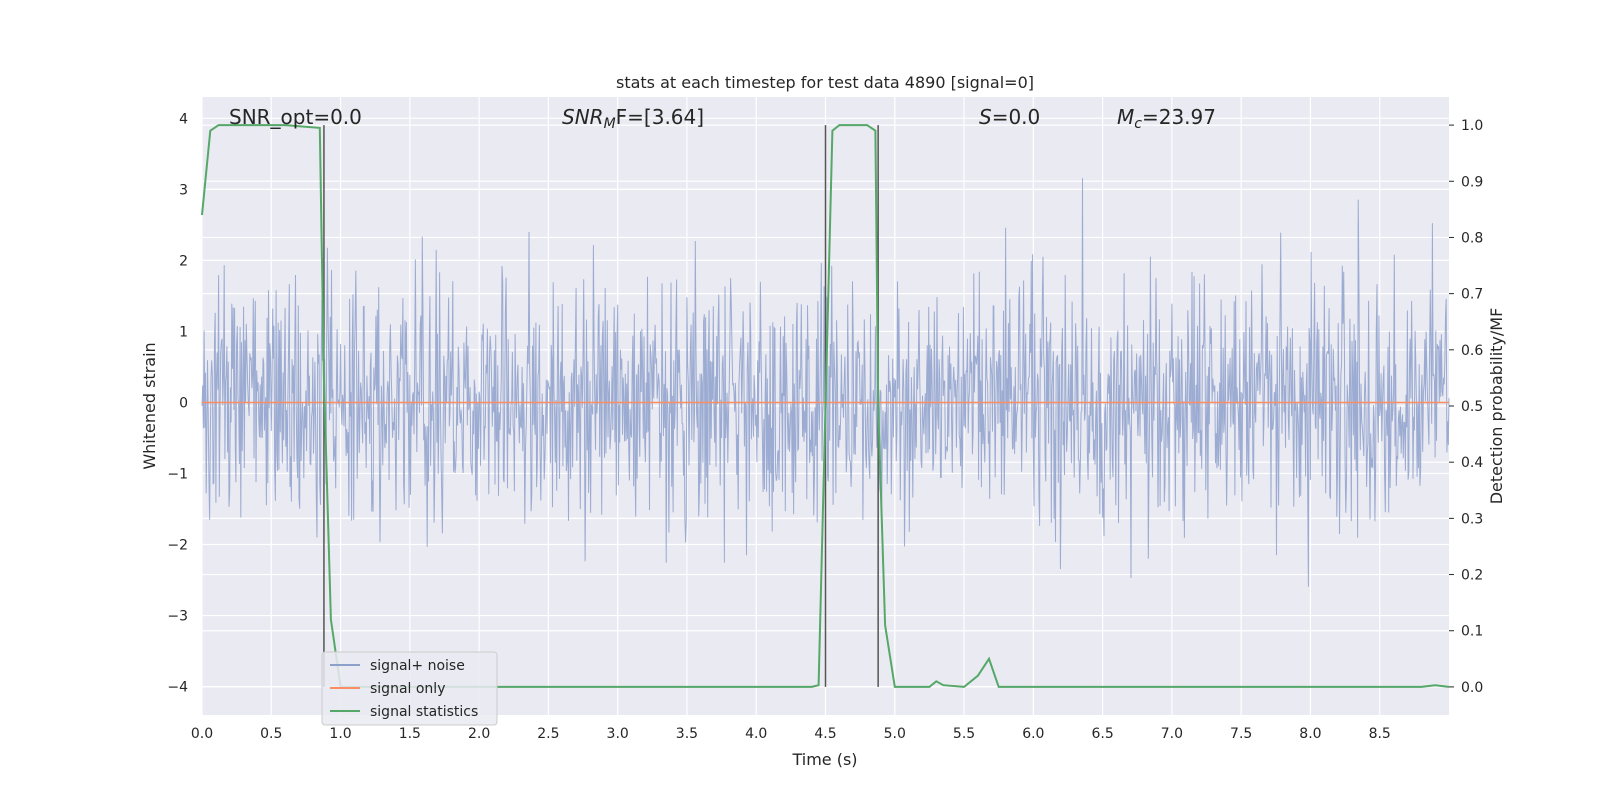 The height and width of the screenshot is (800, 1600). I want to click on x-tick-label: 7.5, so click(1241, 734).